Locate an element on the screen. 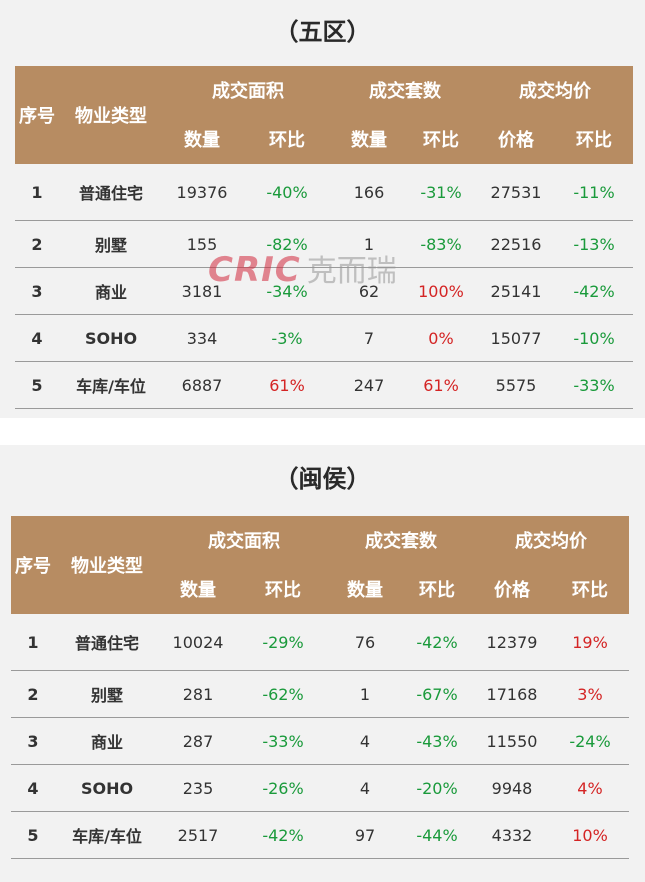 The width and height of the screenshot is (645, 882). table-row: 1 普通住宅 10024 -29% 76 -42% 12379 19% is located at coordinates (320, 642).